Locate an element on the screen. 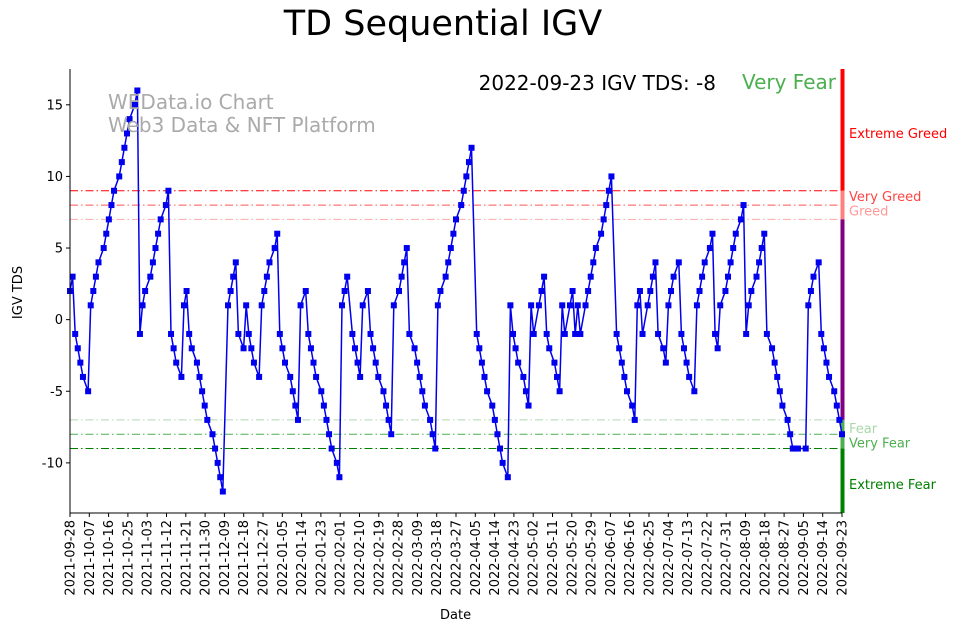 This screenshot has height=633, width=962. y-tick-label: 15 is located at coordinates (54, 105).